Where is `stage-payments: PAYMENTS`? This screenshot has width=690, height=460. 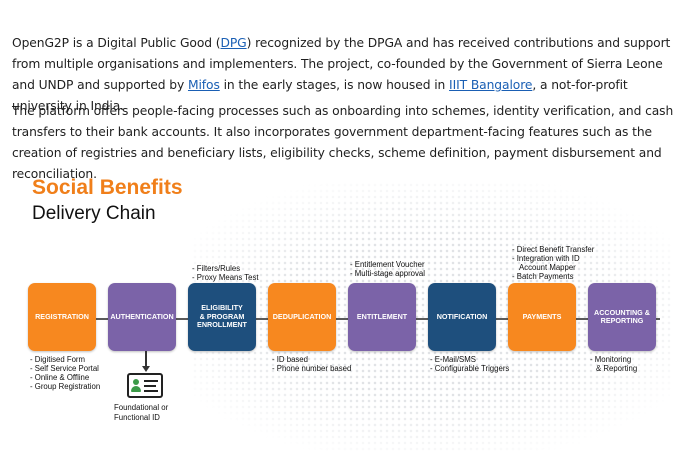
stage-payments: PAYMENTS is located at coordinates (542, 317).